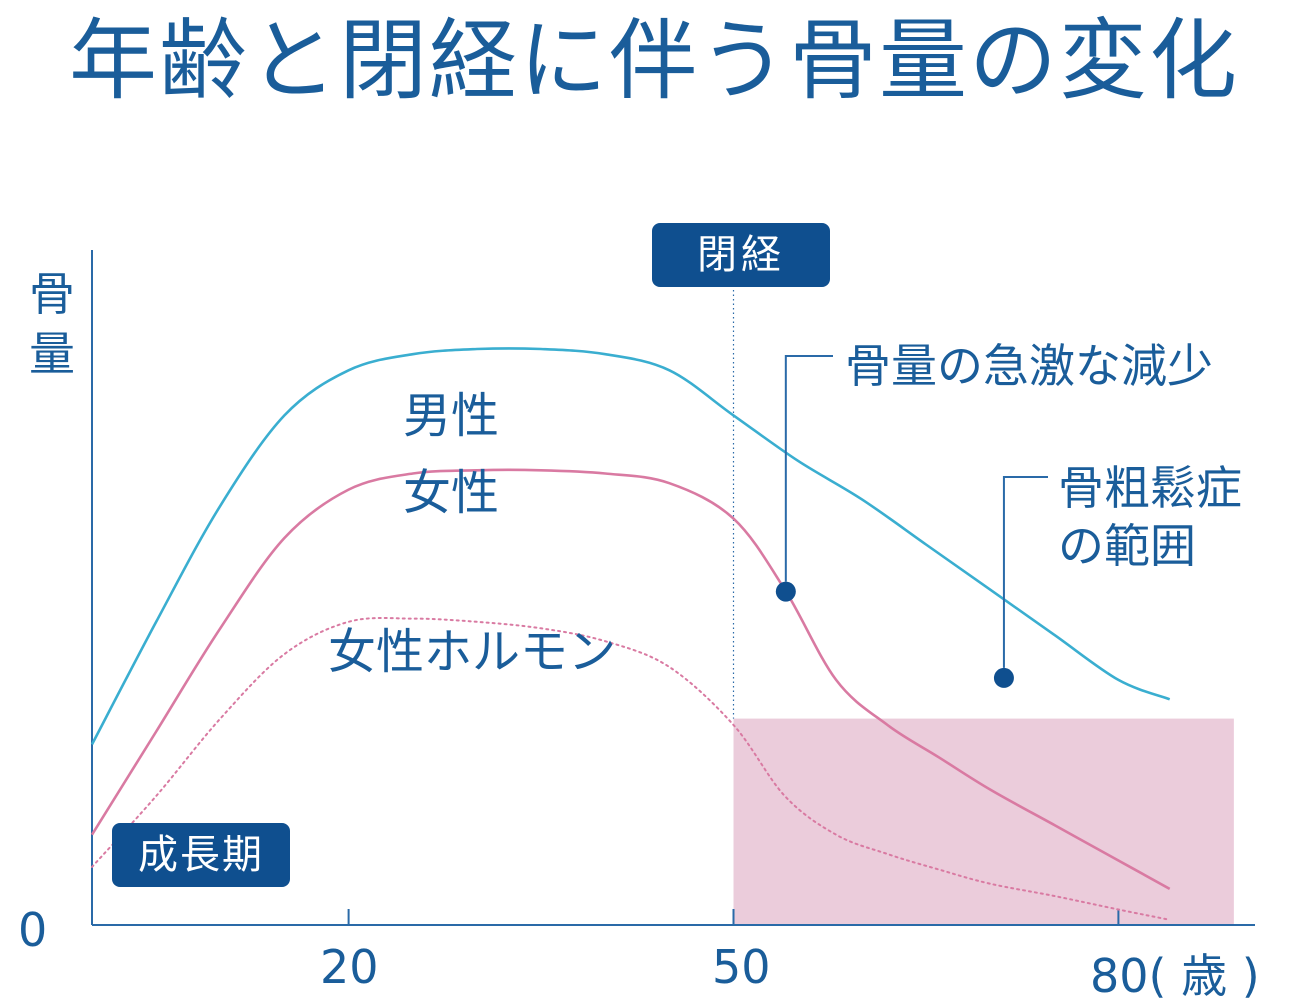  Describe the element at coordinates (451, 493) in the screenshot. I see `series-label-female: 女性` at that location.